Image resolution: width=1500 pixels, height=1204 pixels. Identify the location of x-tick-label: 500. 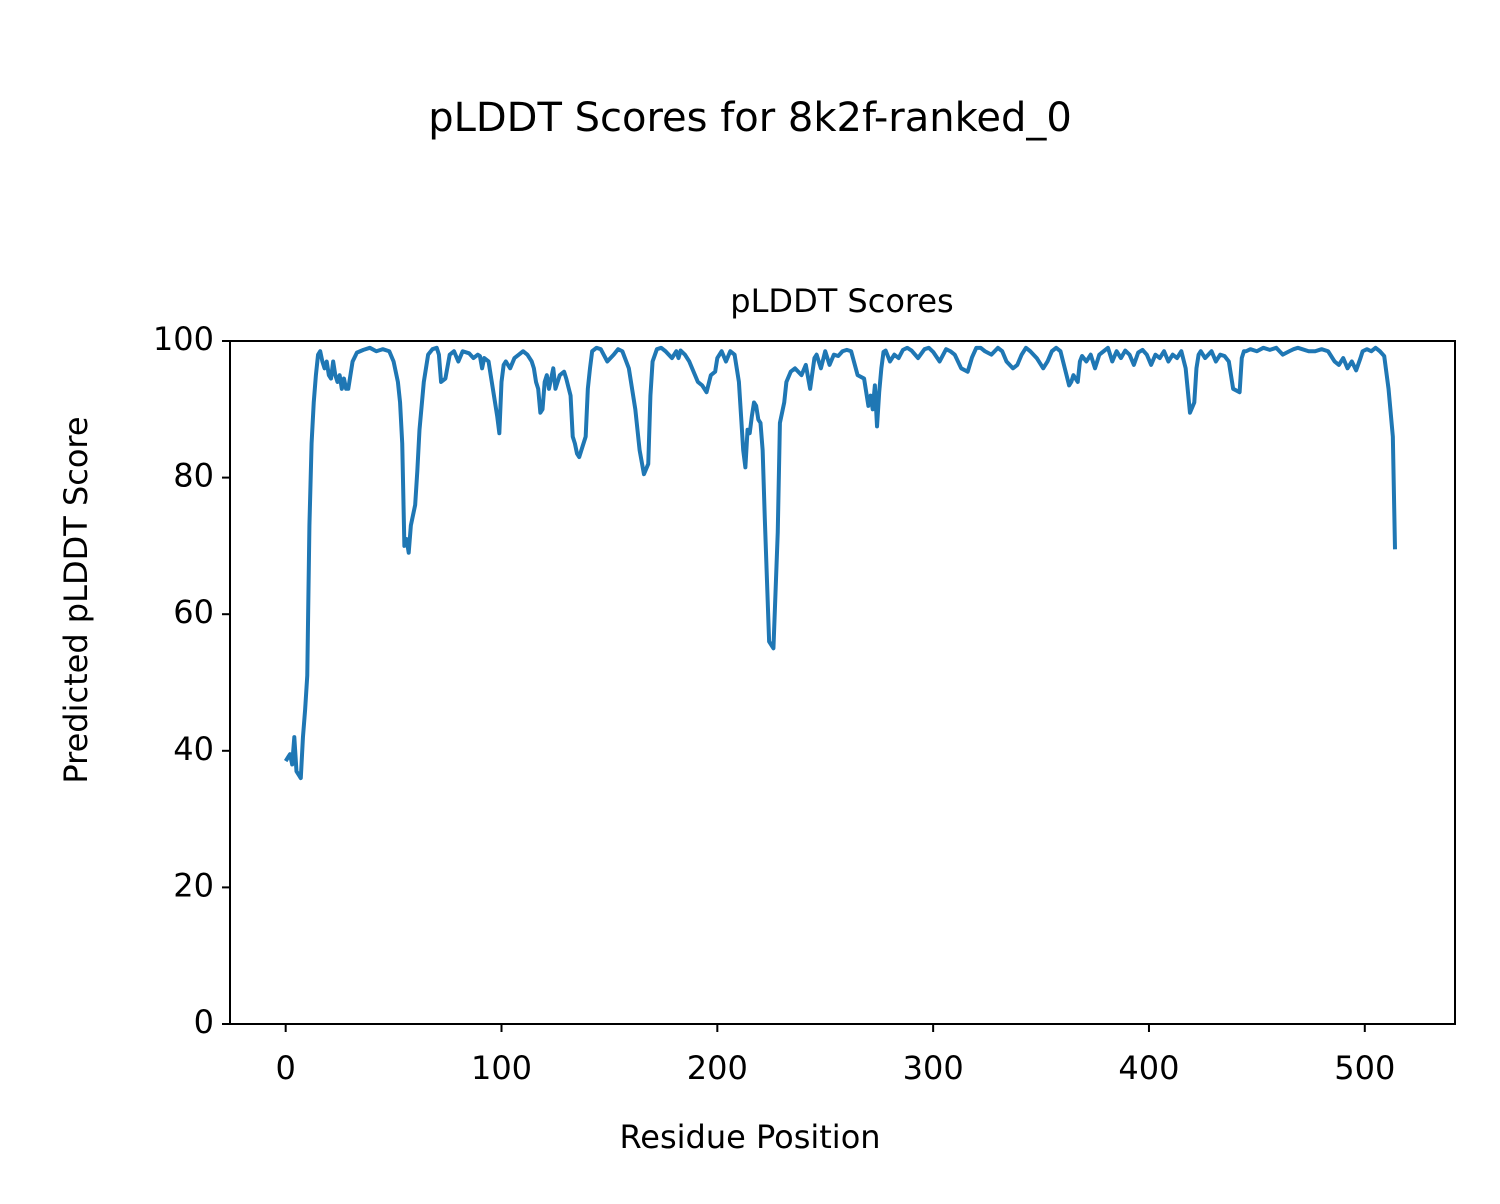
(1364, 1068).